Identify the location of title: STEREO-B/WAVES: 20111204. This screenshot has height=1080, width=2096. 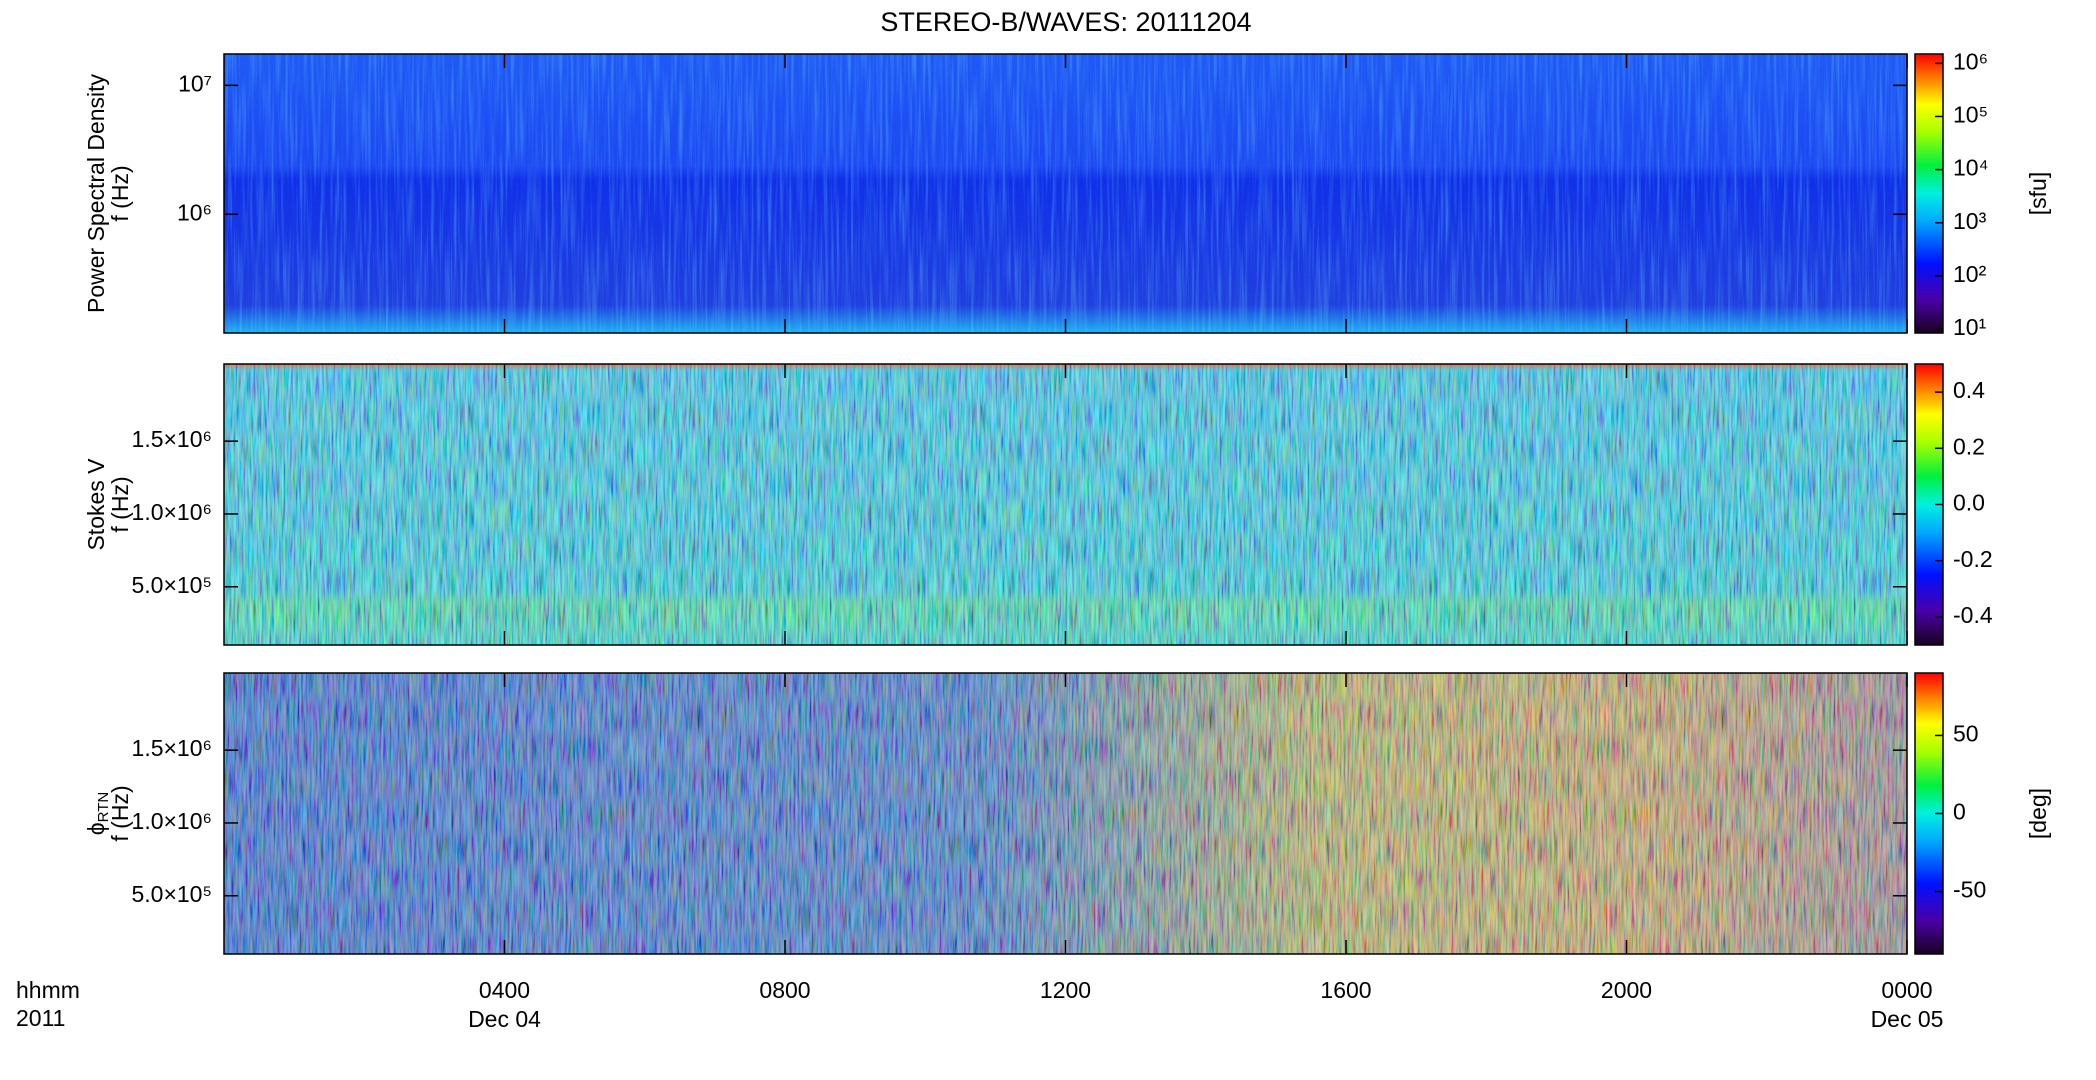
(1065, 22).